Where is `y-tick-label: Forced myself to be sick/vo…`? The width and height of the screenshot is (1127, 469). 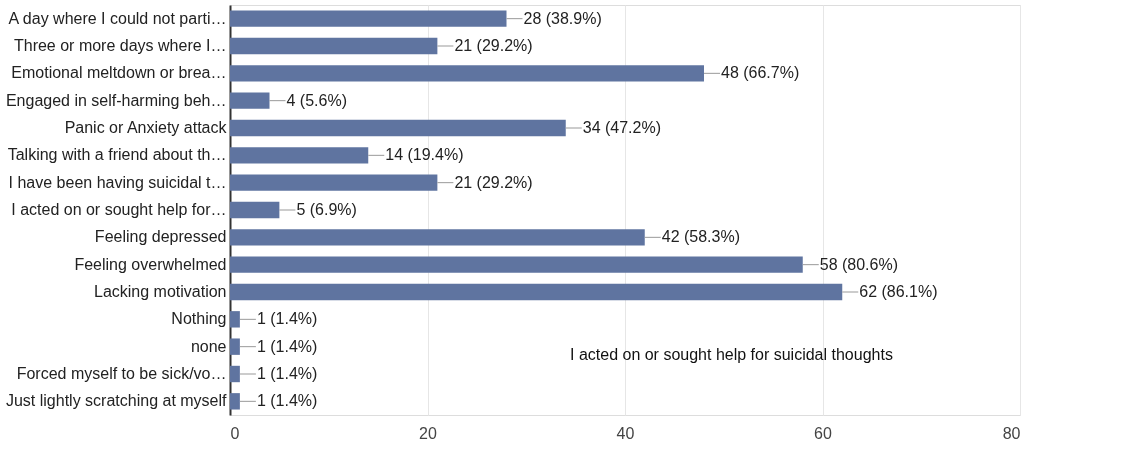 y-tick-label: Forced myself to be sick/vo… is located at coordinates (121, 373).